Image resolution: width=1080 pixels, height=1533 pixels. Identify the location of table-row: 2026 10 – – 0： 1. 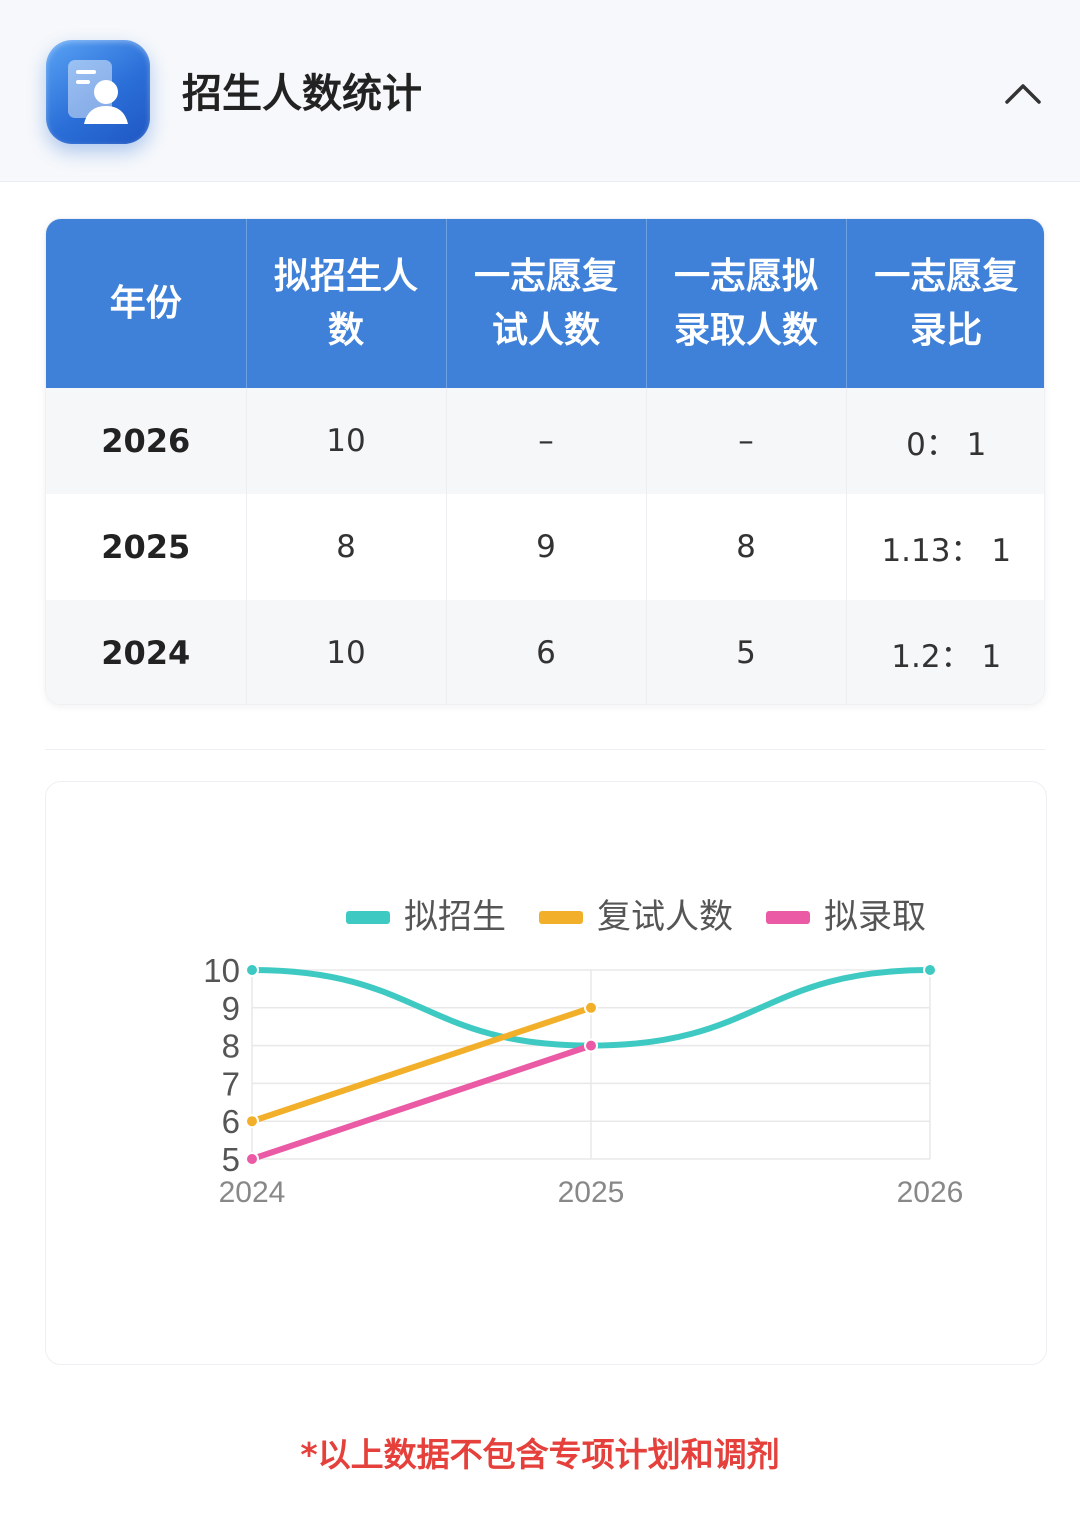
(545, 441).